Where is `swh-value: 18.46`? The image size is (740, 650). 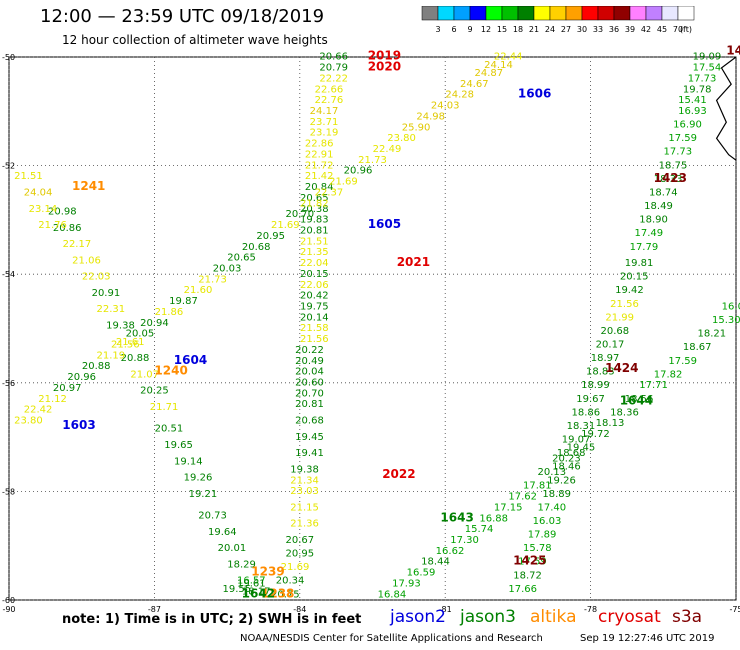
swh-value: 18.46 is located at coordinates (566, 467).